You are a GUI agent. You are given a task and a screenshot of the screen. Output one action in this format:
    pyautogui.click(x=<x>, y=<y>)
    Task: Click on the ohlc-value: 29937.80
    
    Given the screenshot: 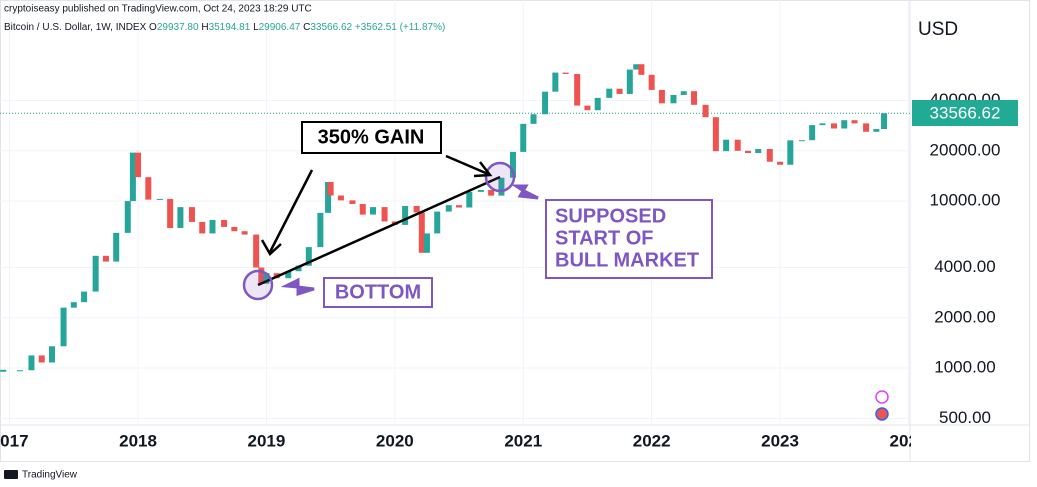 What is the action you would take?
    pyautogui.click(x=178, y=27)
    